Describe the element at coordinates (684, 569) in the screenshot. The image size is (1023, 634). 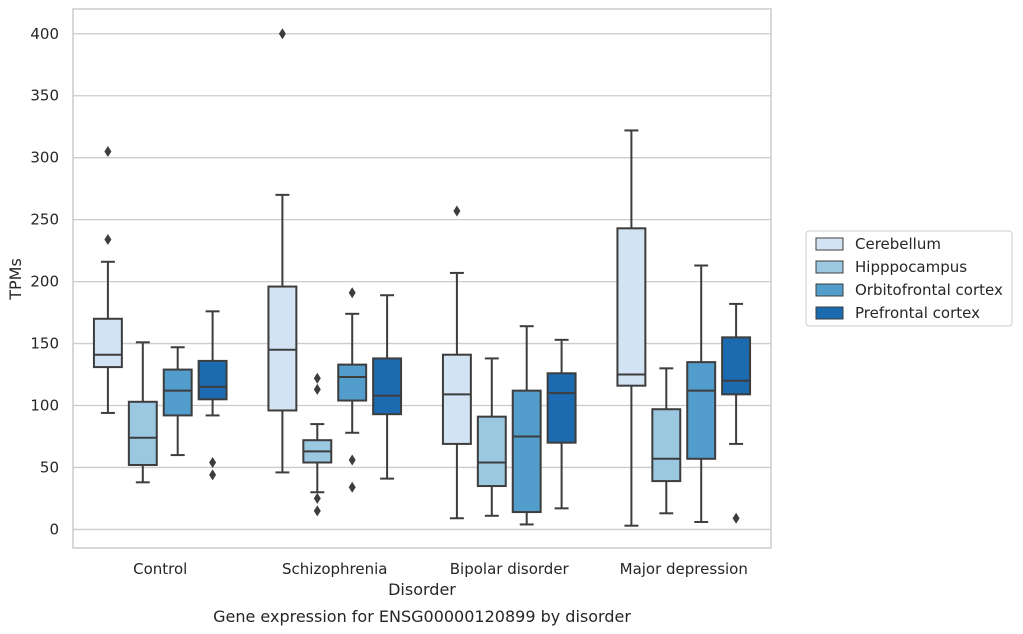
I see `x-tick-label: Major depression` at that location.